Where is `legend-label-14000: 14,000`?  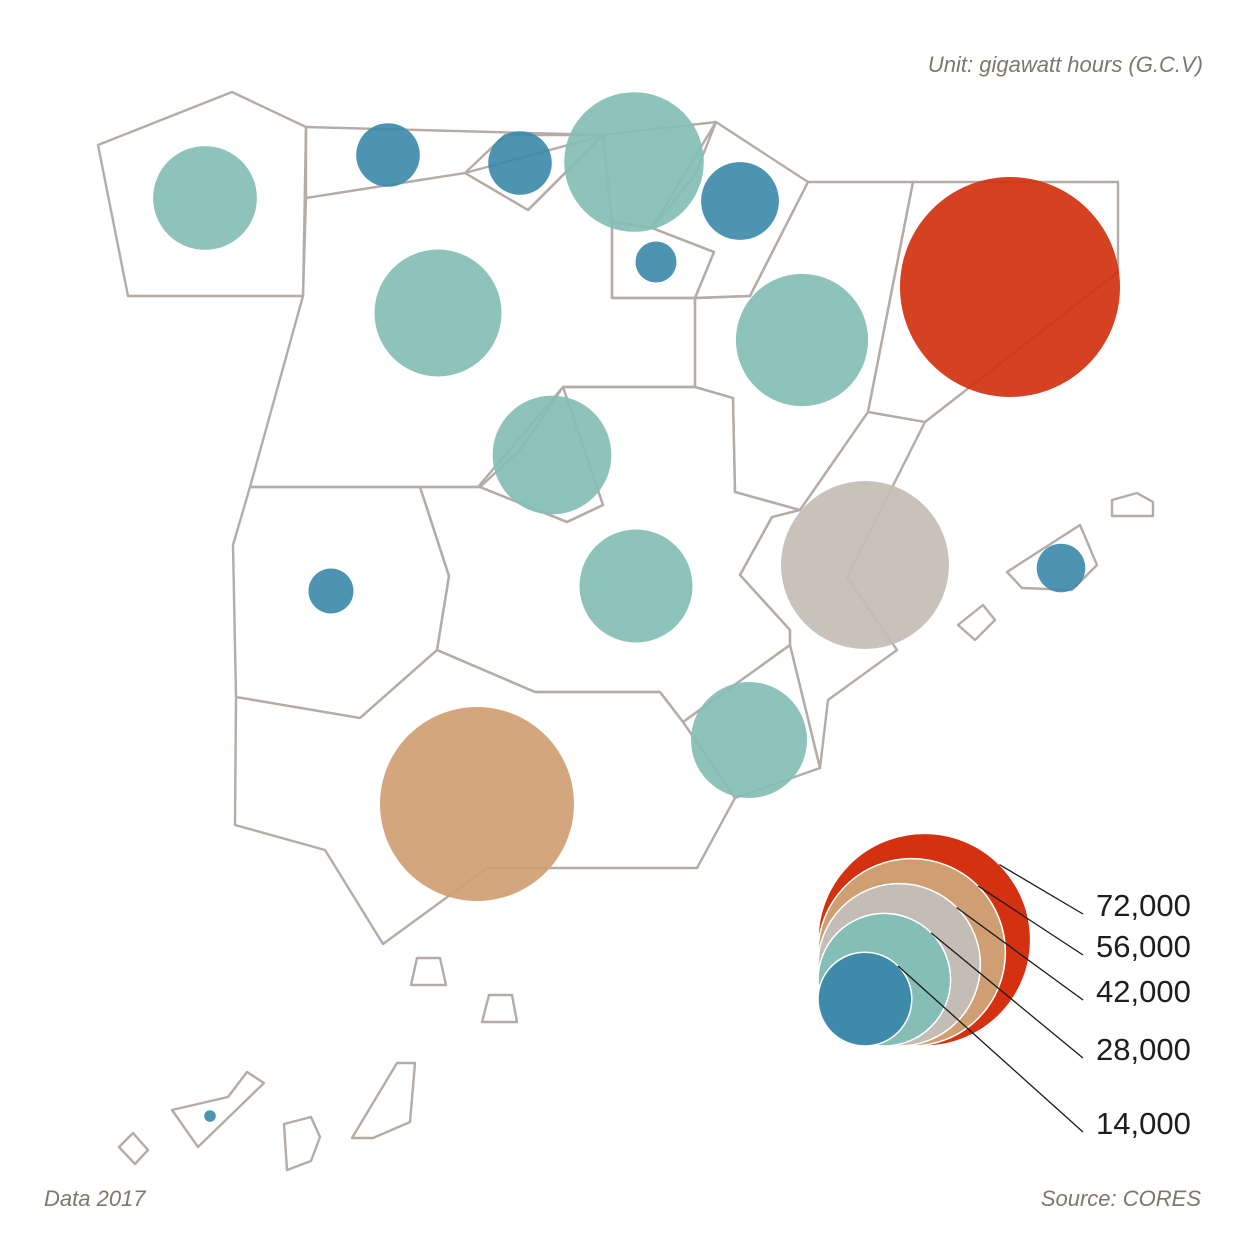
legend-label-14000: 14,000 is located at coordinates (1143, 1123).